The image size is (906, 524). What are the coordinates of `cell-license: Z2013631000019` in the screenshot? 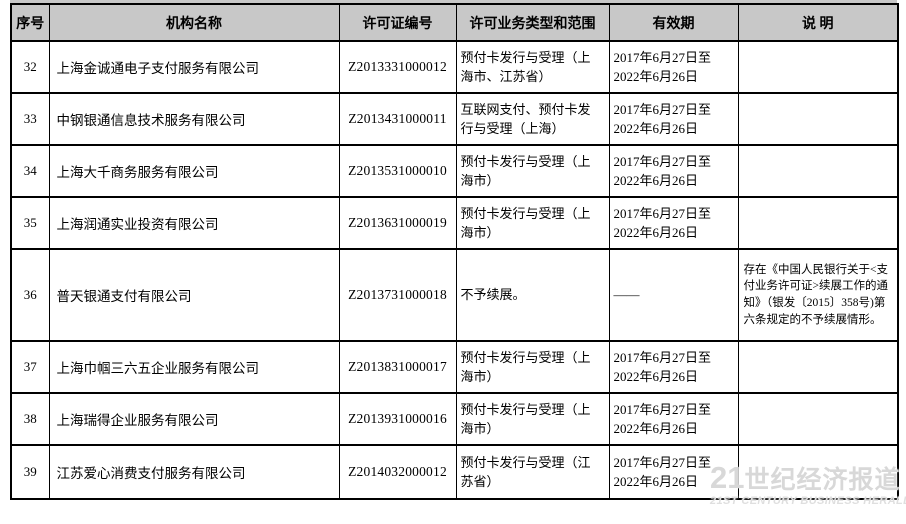 It's located at (397, 223).